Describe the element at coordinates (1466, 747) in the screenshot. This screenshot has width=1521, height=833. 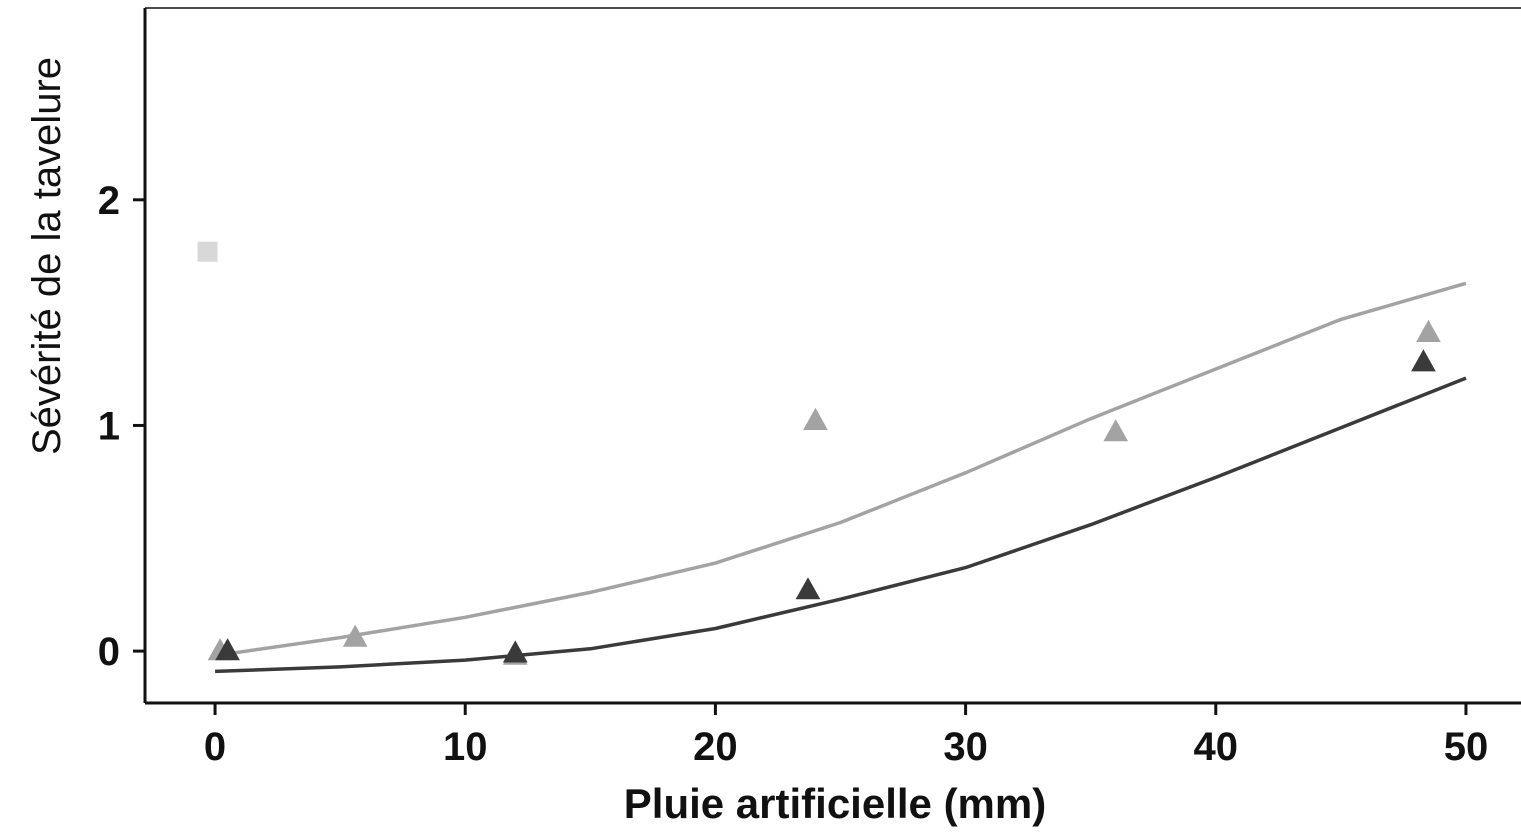
I see `x-tick-label: 50` at that location.